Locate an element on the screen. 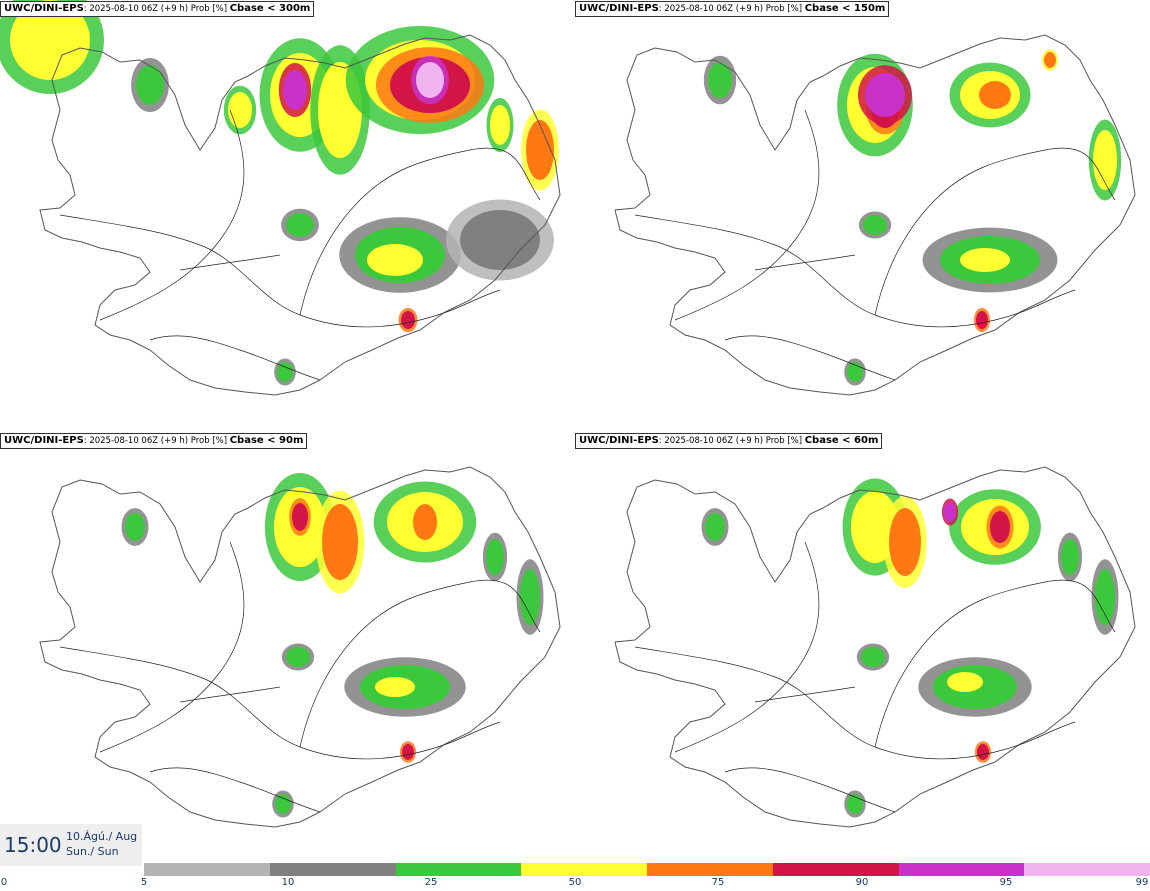  colorbar-tick-label: 50 is located at coordinates (575, 882).